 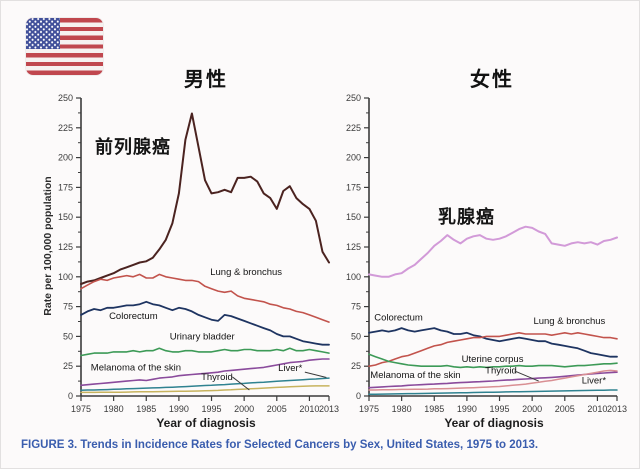 What do you see at coordinates (206, 423) in the screenshot?
I see `x-axis-title-male: Year of diagnosis` at bounding box center [206, 423].